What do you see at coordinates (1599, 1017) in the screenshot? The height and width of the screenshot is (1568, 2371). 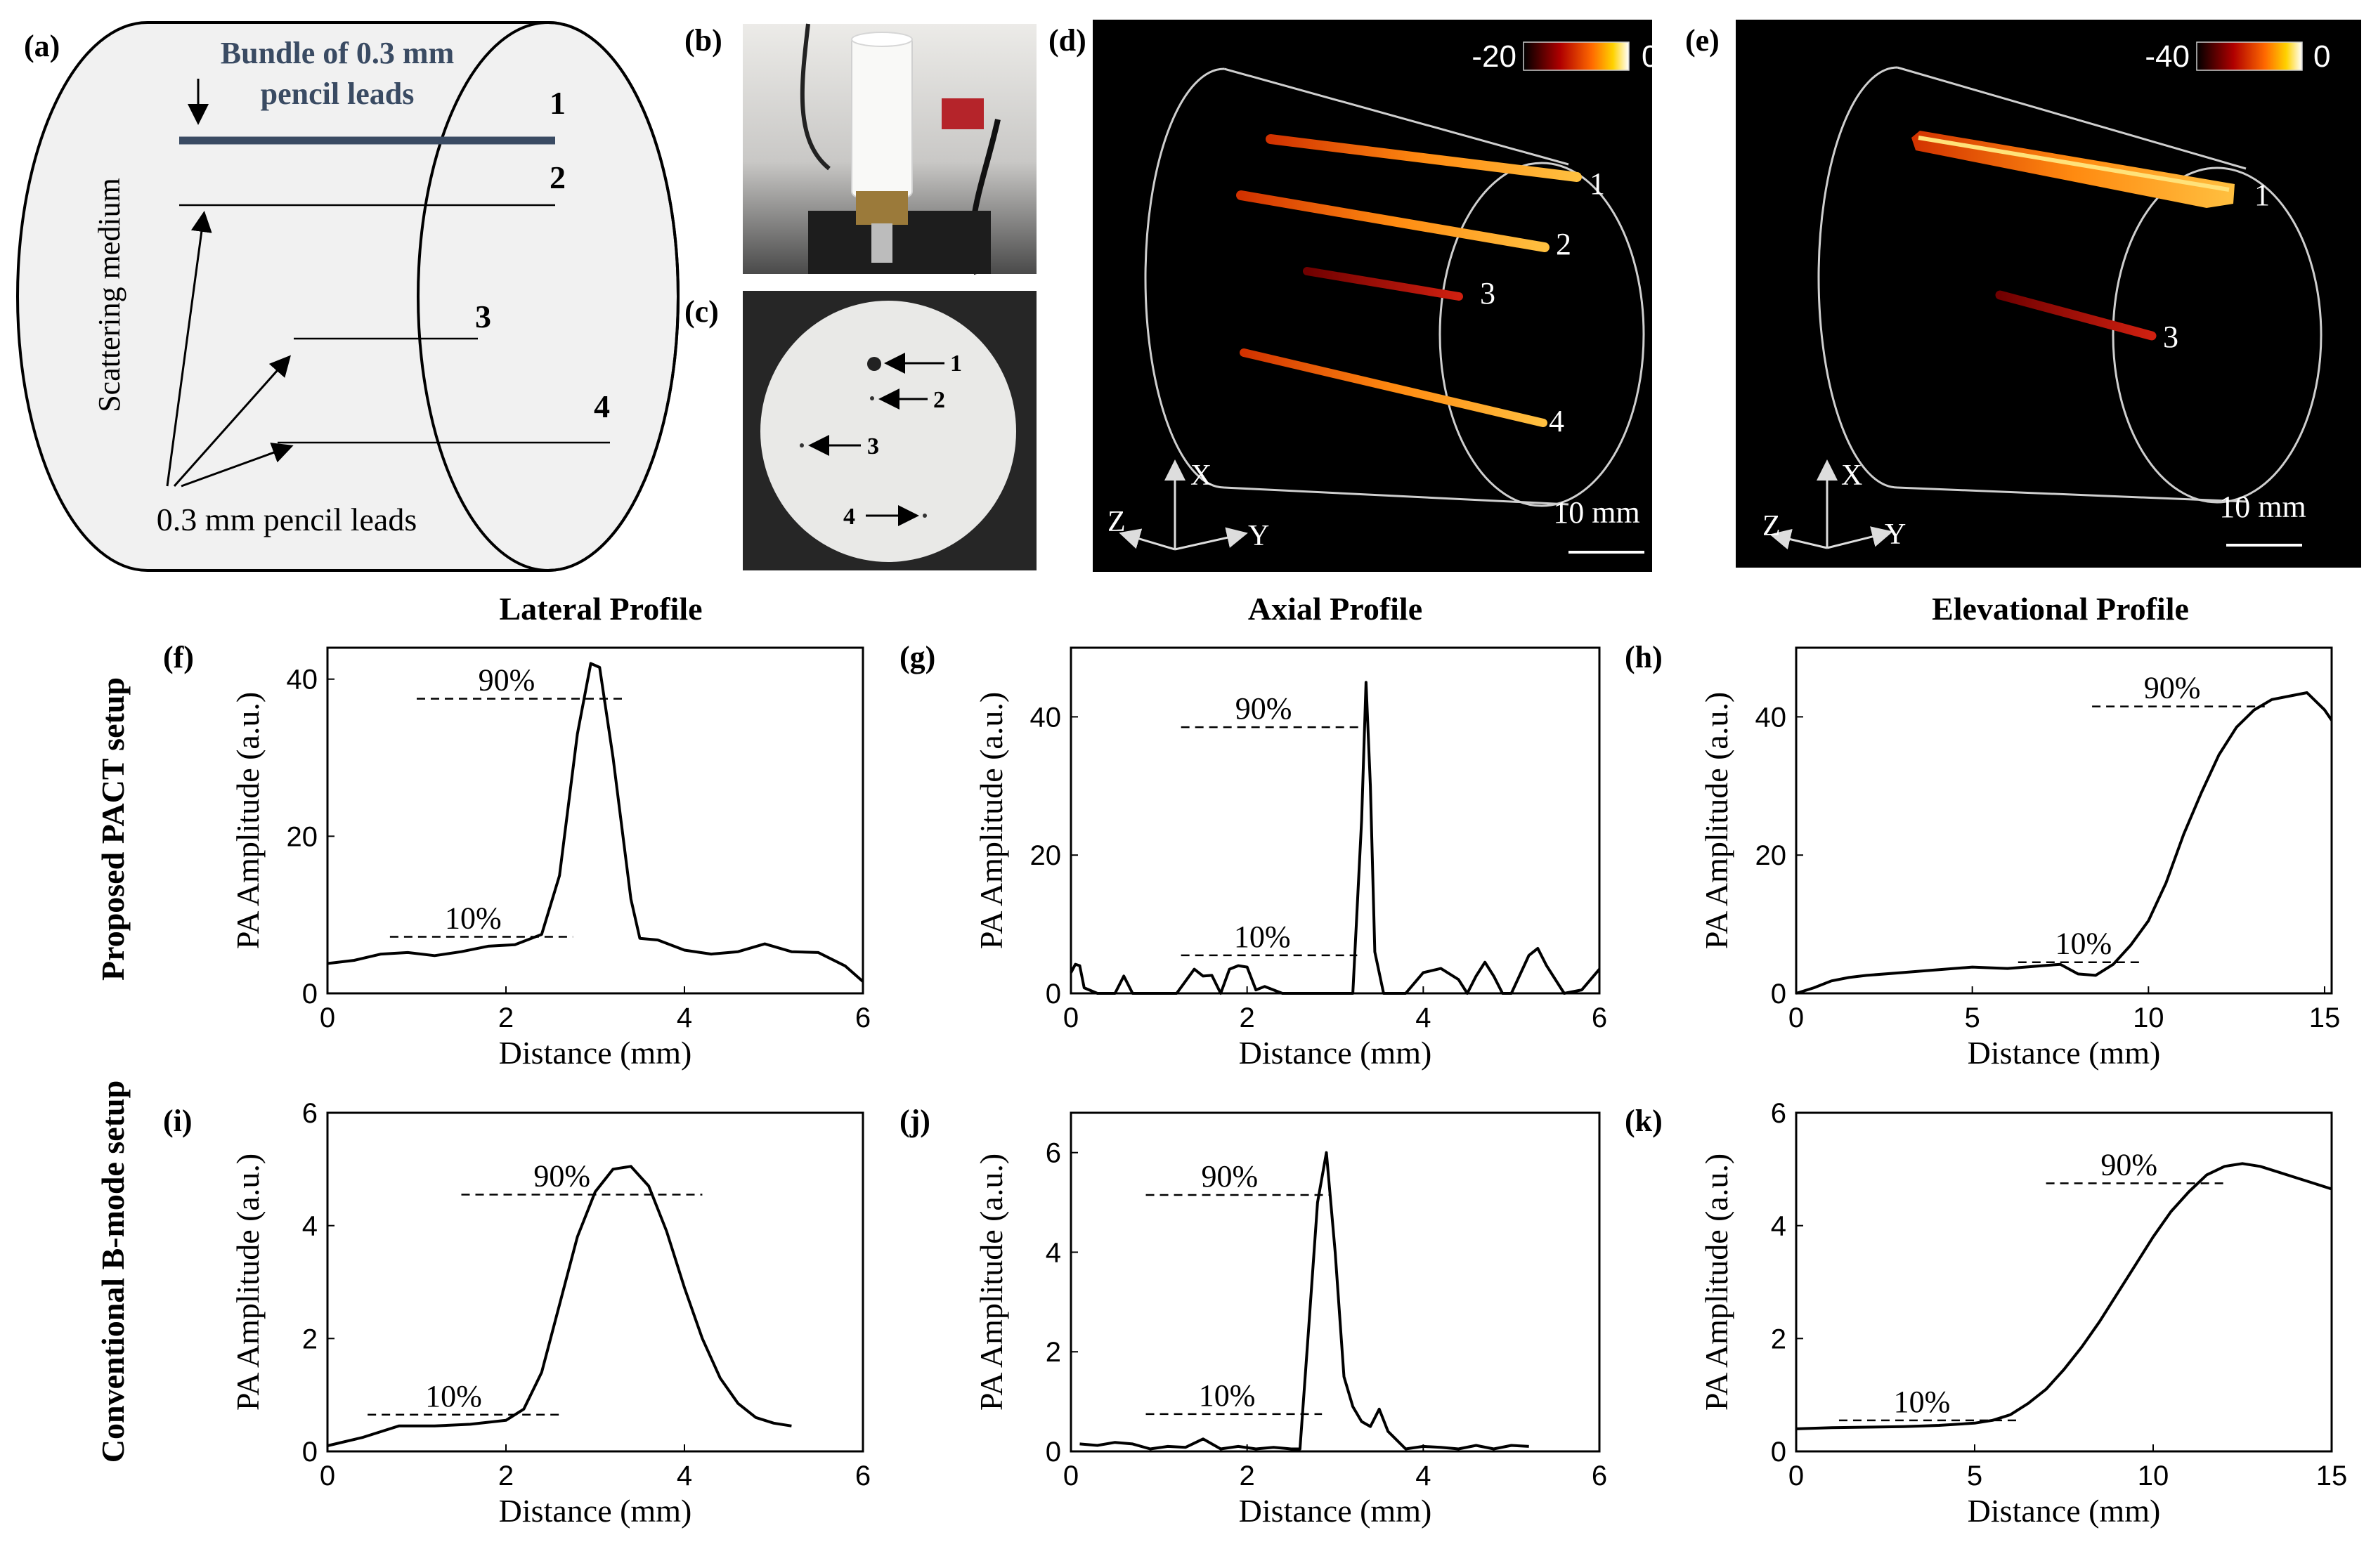 I see `chart-g-xtick-label: 6` at bounding box center [1599, 1017].